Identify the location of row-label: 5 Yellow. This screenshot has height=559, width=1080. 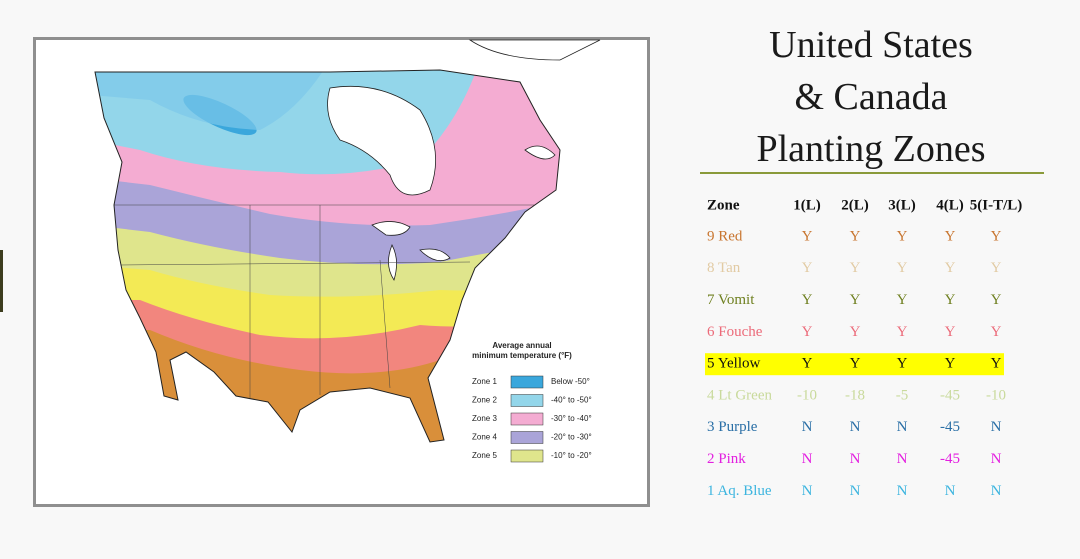
(734, 364).